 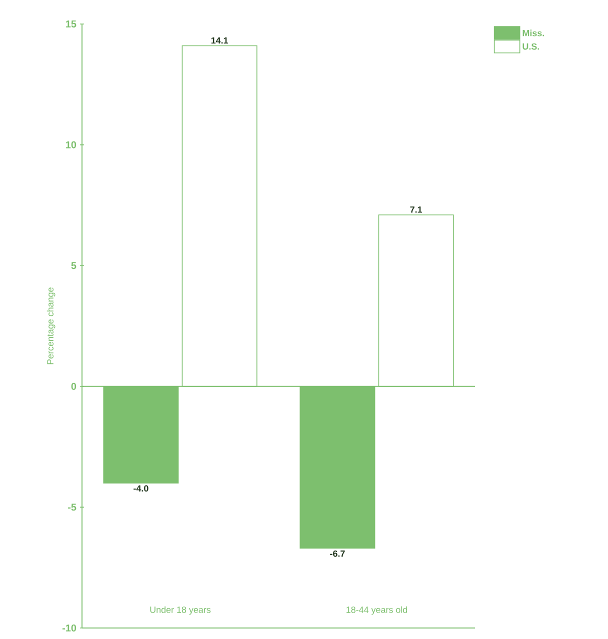 What do you see at coordinates (71, 144) in the screenshot?
I see `y-tick-label: 10` at bounding box center [71, 144].